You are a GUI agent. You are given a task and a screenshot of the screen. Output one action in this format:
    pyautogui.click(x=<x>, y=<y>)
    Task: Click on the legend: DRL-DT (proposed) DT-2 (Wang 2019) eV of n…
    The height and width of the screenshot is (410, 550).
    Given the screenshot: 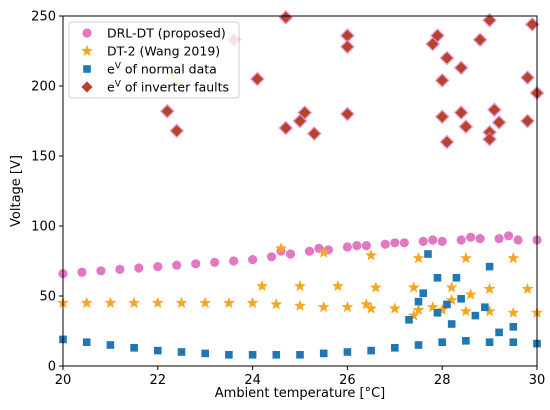 What is the action you would take?
    pyautogui.click(x=154, y=60)
    